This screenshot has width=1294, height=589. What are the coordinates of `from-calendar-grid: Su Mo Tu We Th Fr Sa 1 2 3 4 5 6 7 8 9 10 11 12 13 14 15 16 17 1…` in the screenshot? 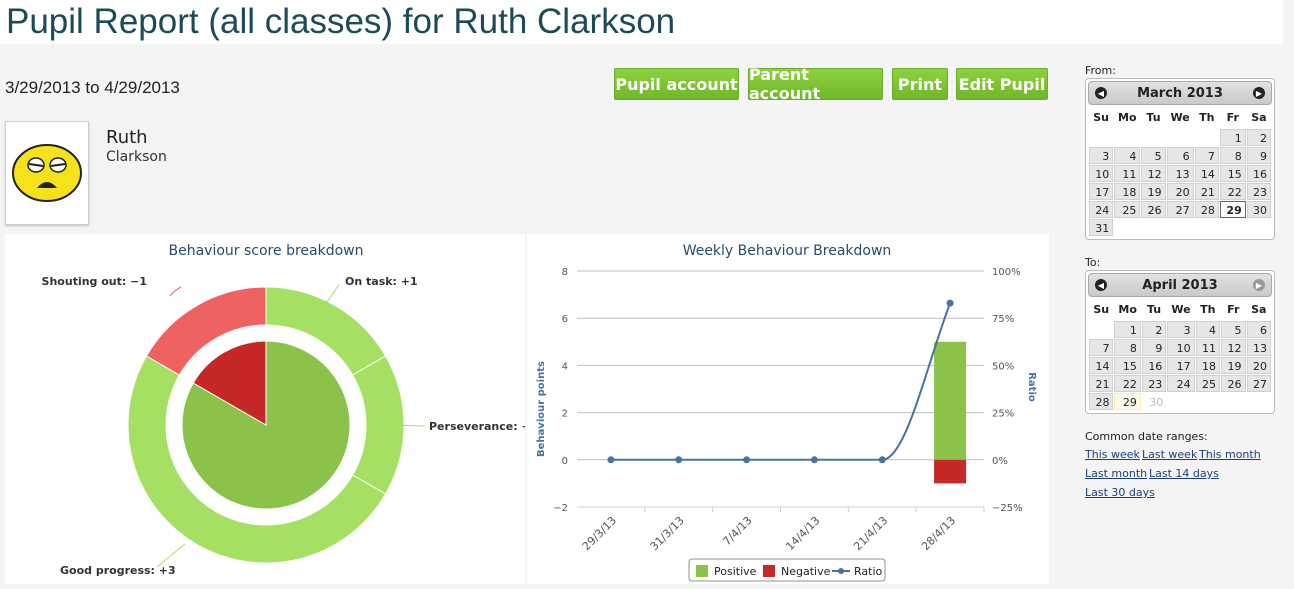 It's located at (1180, 171).